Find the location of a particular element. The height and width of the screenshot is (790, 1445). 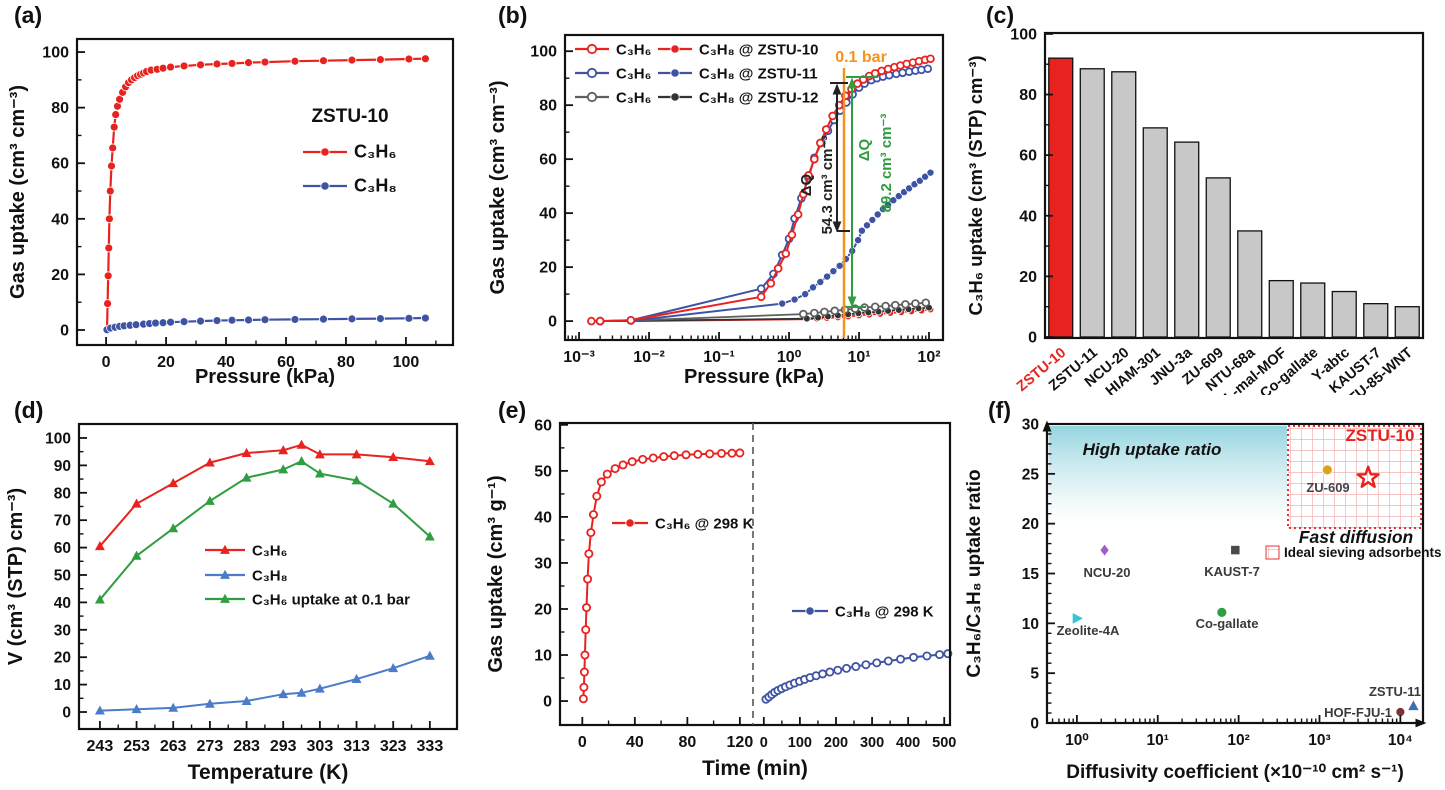

legend-title: ZSTU-10 is located at coordinates (349, 116).